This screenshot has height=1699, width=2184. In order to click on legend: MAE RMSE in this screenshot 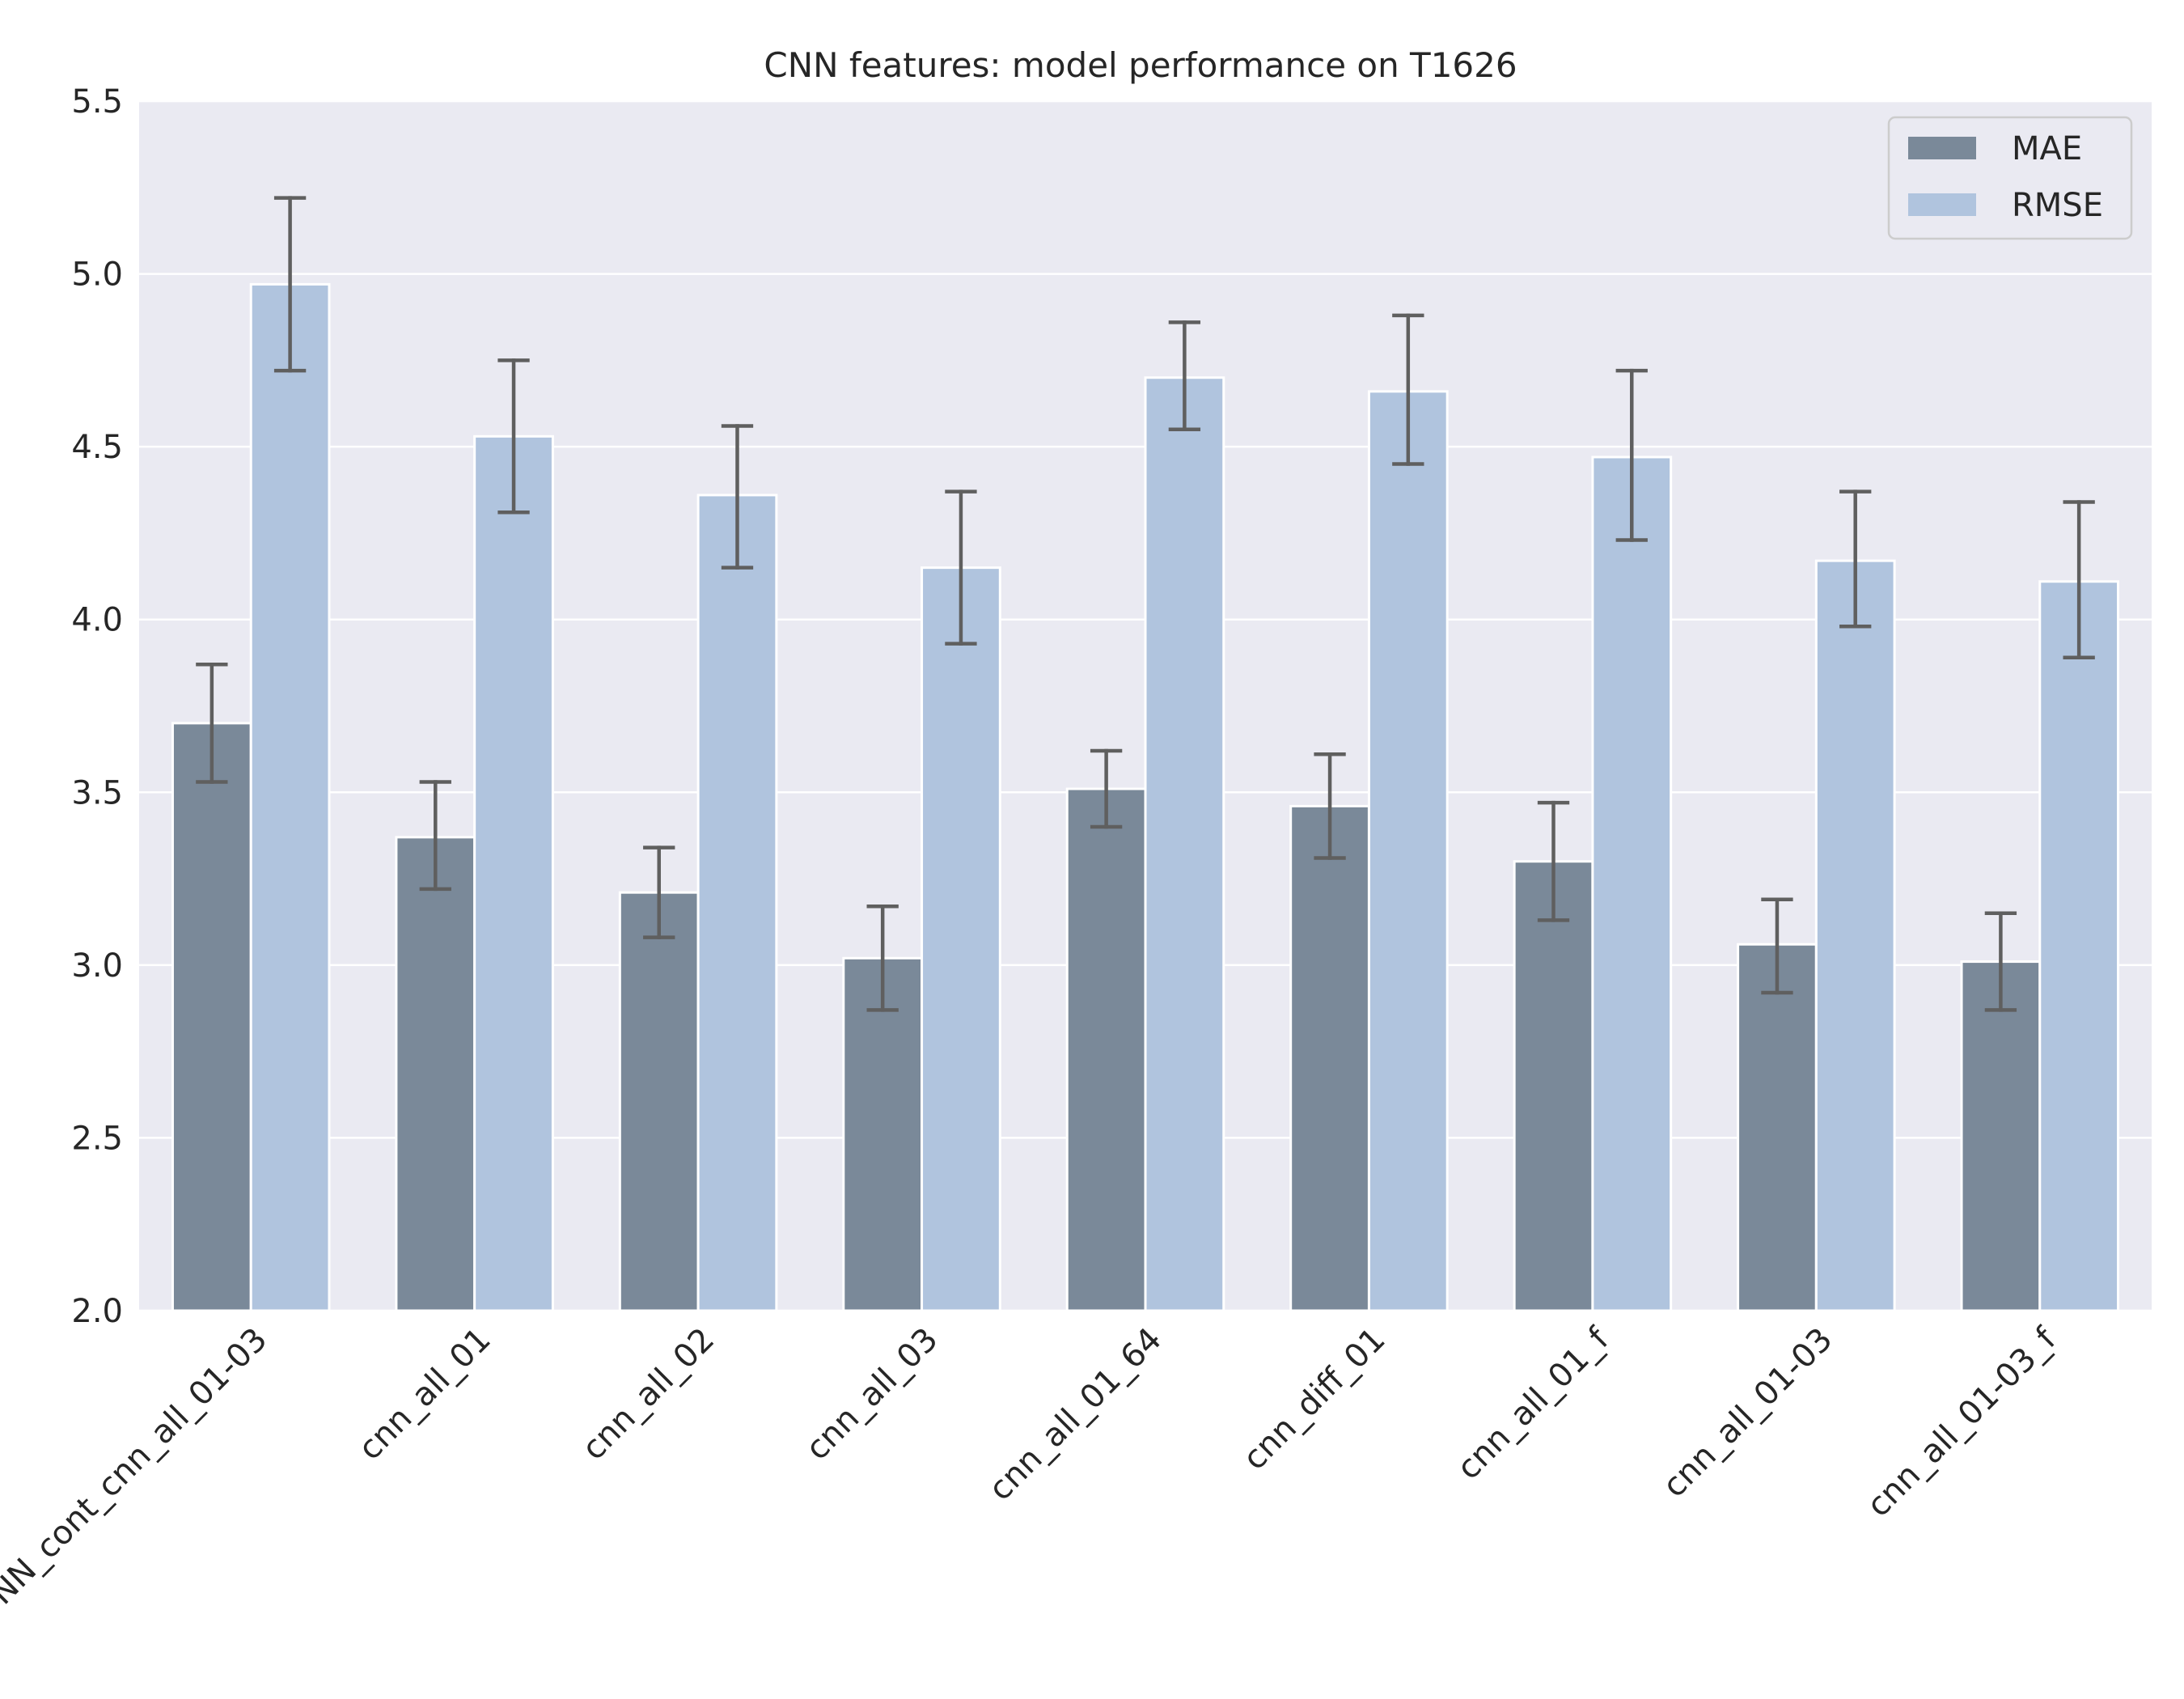, I will do `click(2010, 178)`.